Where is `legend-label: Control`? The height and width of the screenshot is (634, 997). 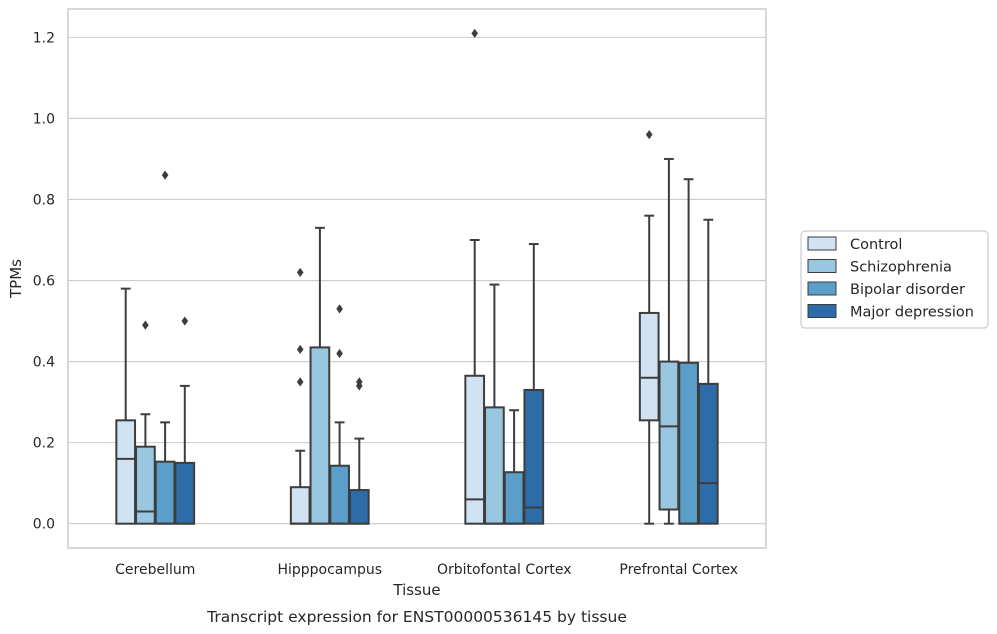
legend-label: Control is located at coordinates (876, 245).